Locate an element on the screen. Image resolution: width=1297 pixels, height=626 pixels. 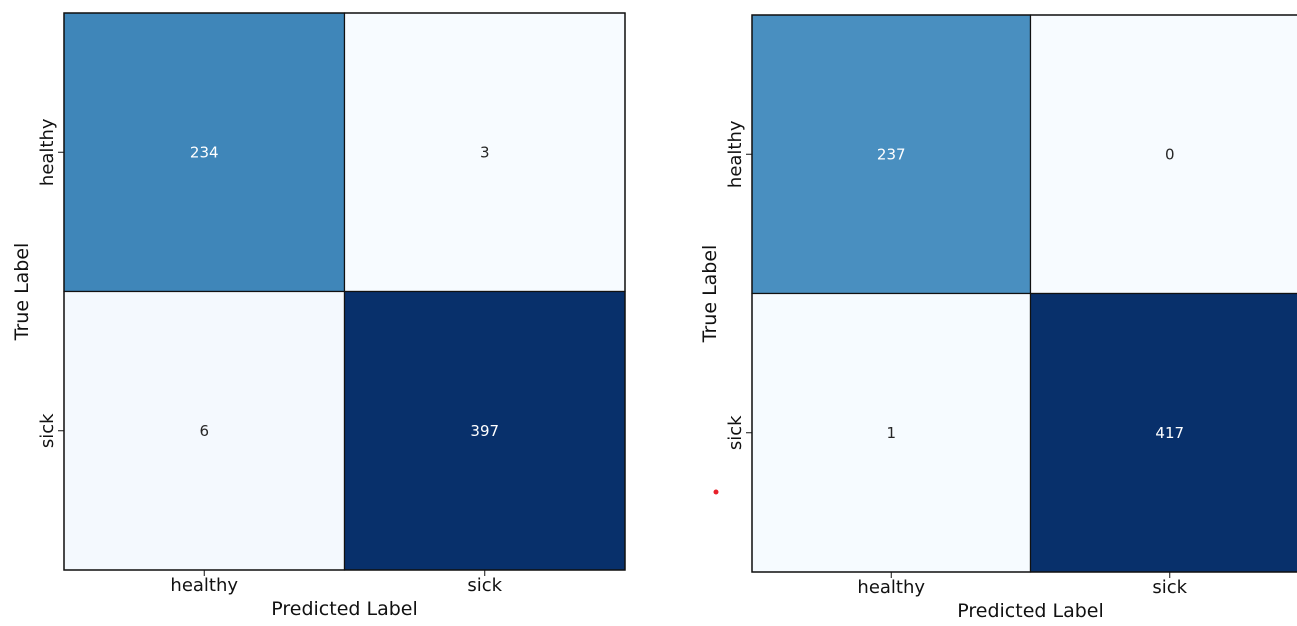
cell-value-label: 0 is located at coordinates (1170, 154).